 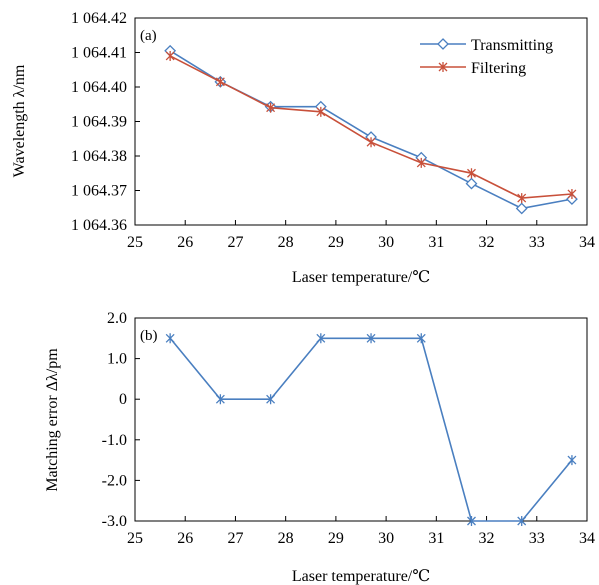 What do you see at coordinates (52, 420) in the screenshot?
I see `y-axis-label-b: Matching error Δλ/pm` at bounding box center [52, 420].